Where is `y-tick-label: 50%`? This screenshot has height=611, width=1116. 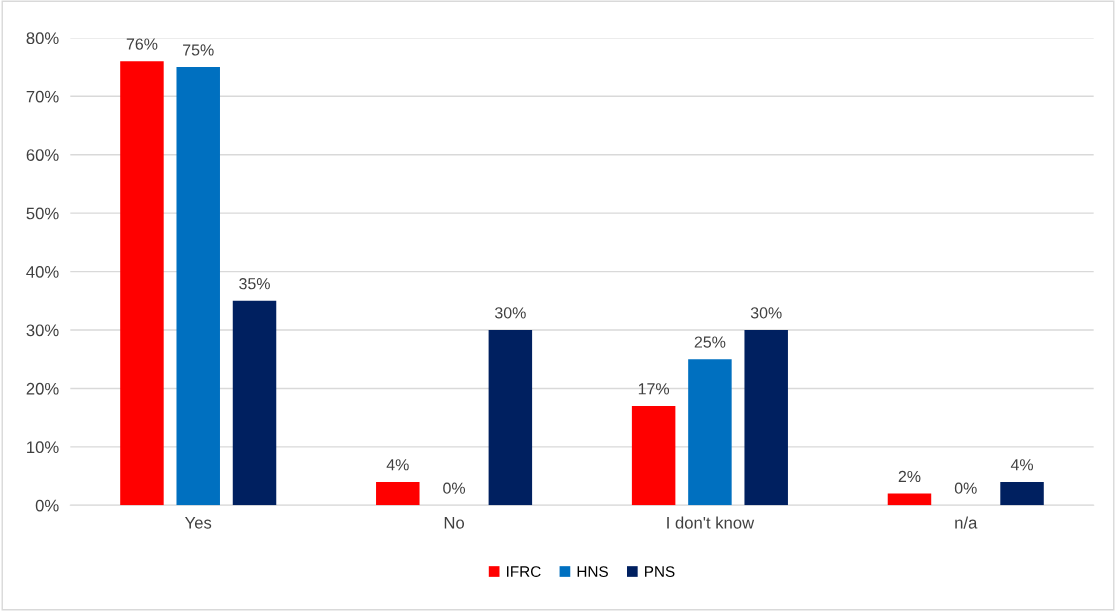
y-tick-label: 50% is located at coordinates (42, 213).